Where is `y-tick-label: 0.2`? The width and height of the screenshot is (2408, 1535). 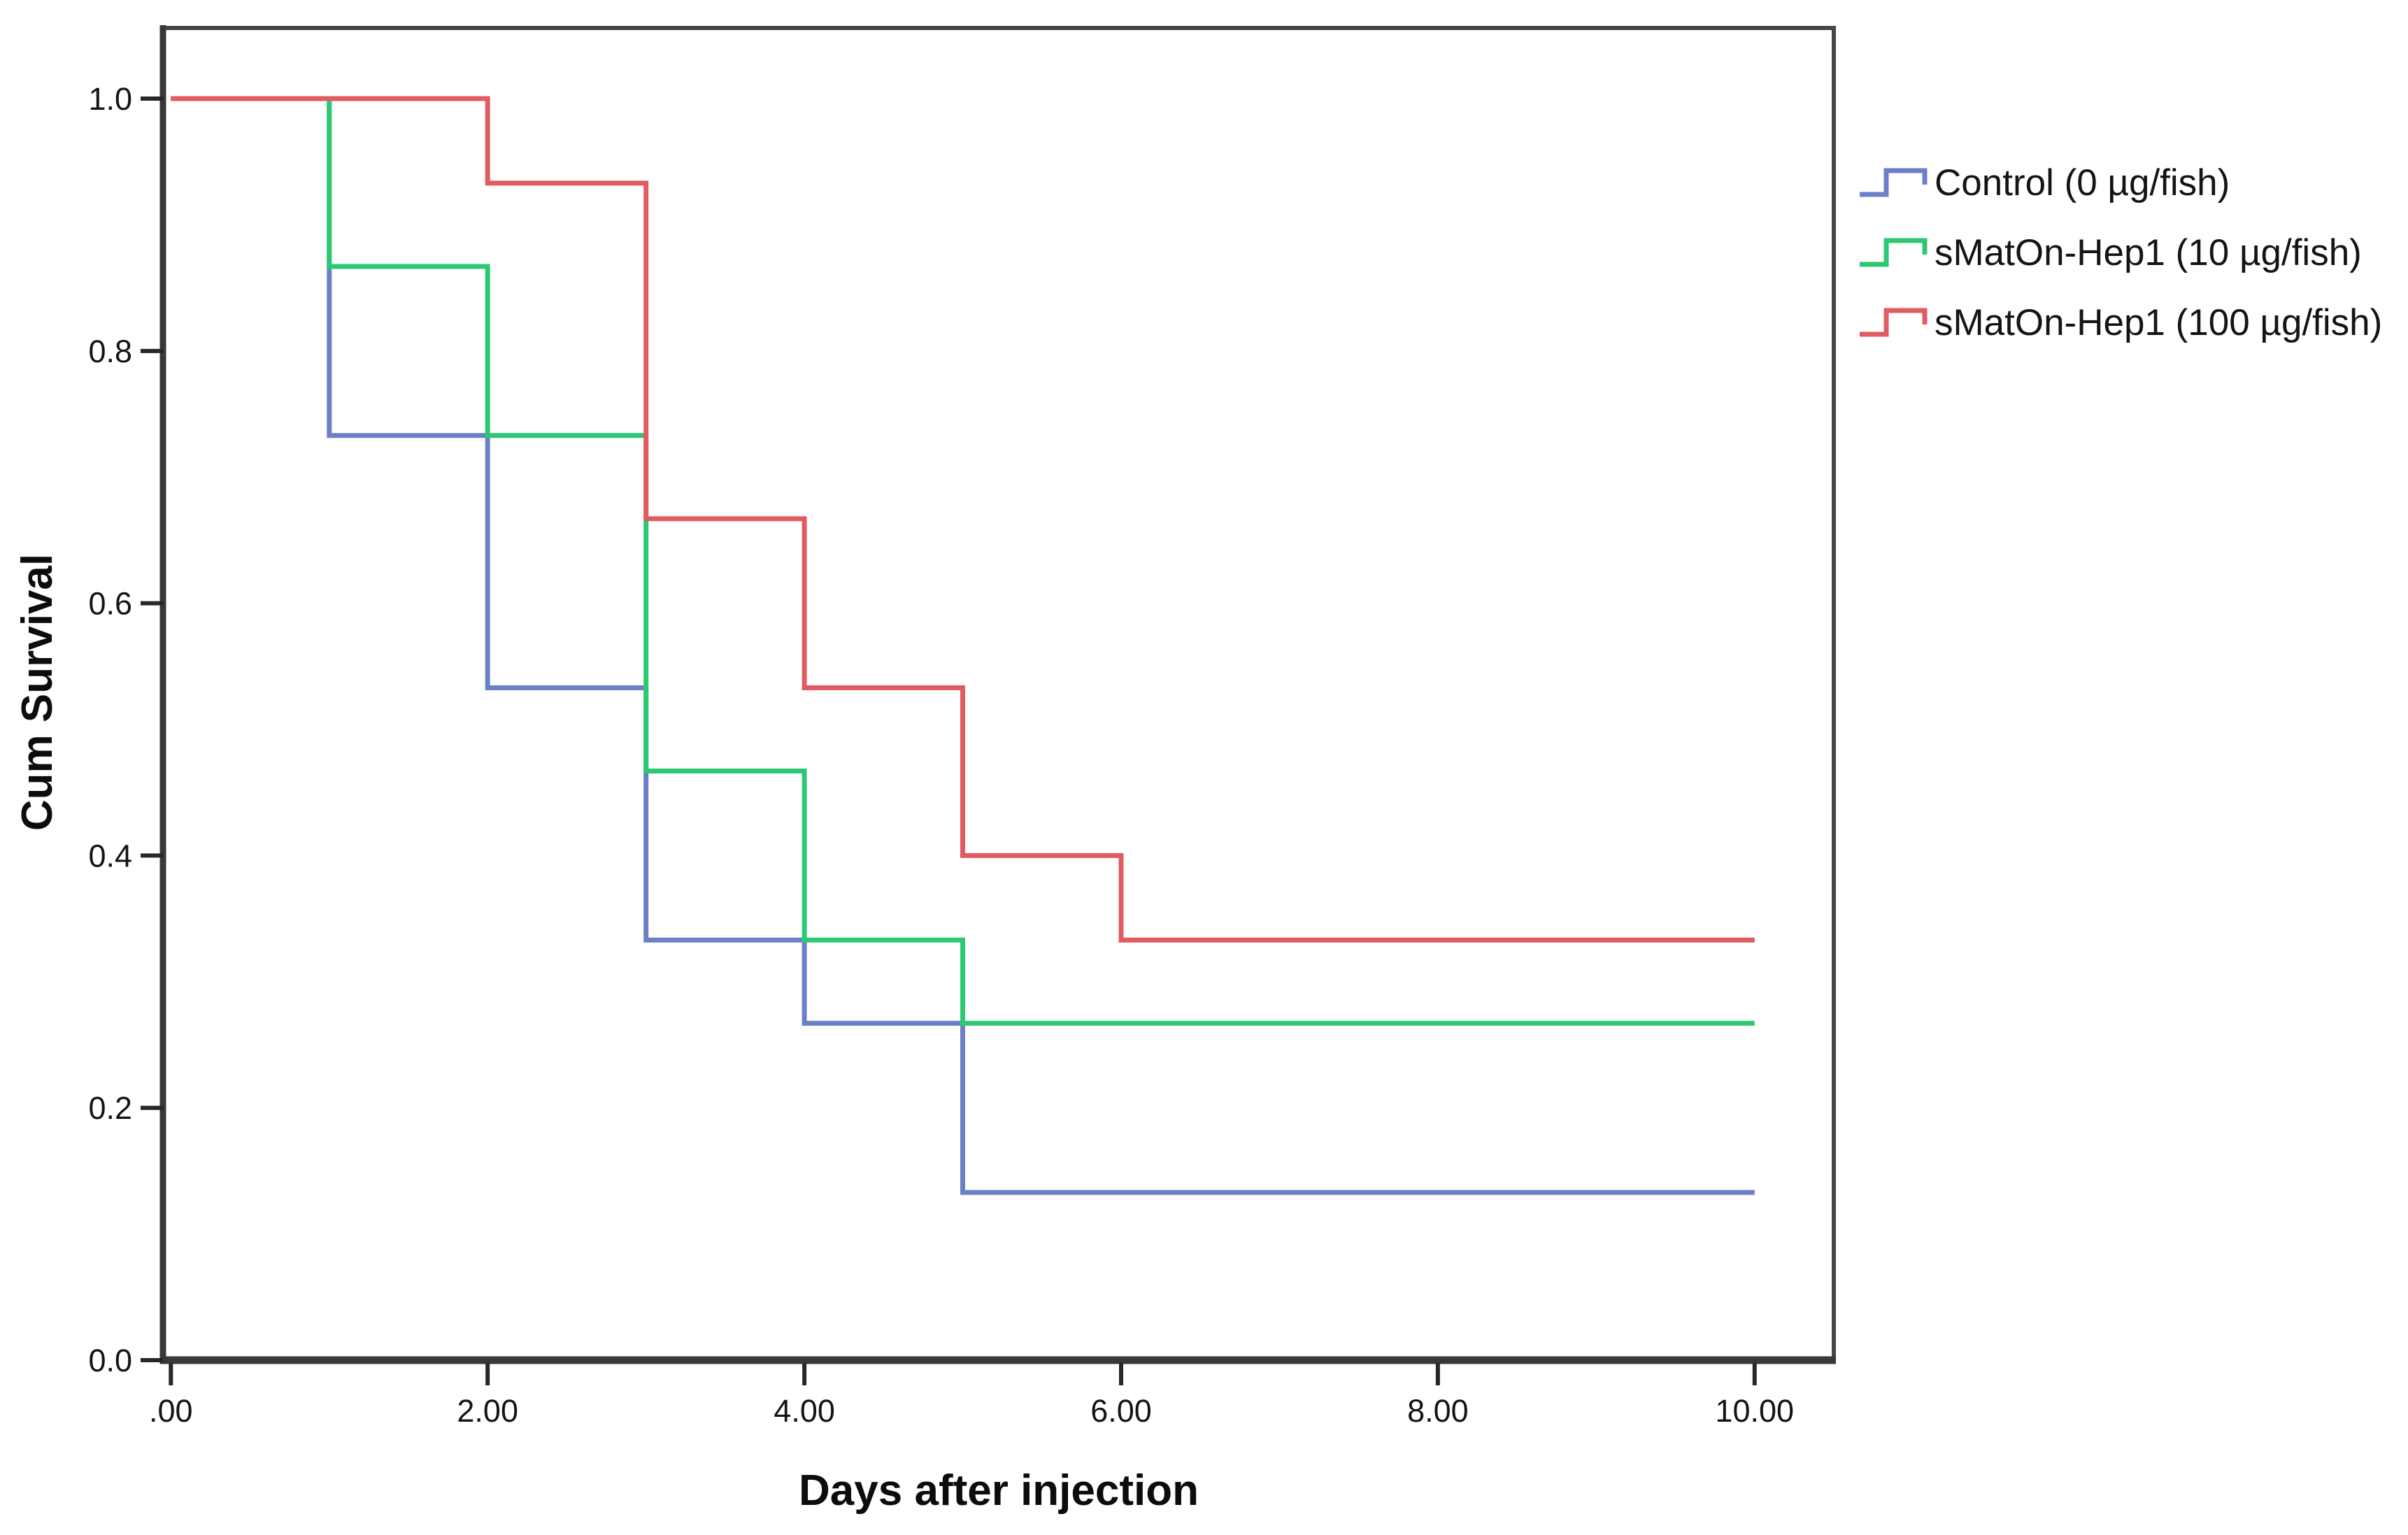 y-tick-label: 0.2 is located at coordinates (110, 1108).